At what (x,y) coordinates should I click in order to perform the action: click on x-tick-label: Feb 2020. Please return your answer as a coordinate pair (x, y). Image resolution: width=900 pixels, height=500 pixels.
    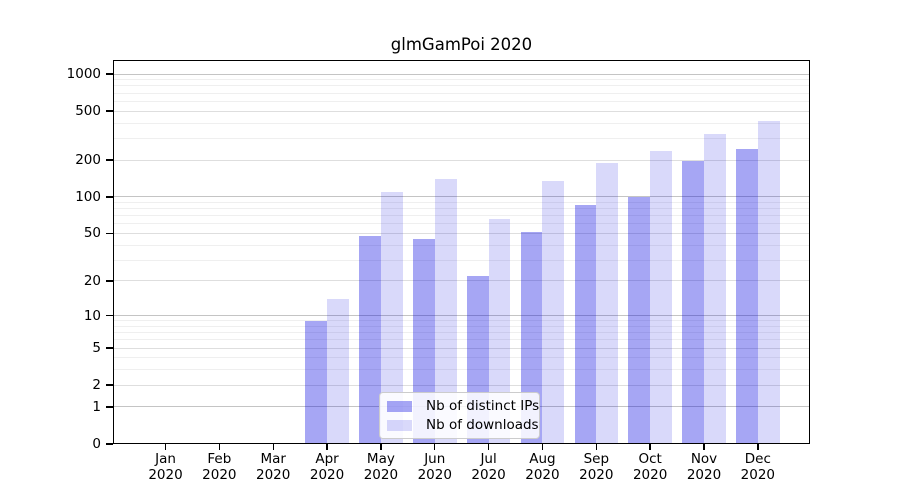
    Looking at the image, I should click on (219, 467).